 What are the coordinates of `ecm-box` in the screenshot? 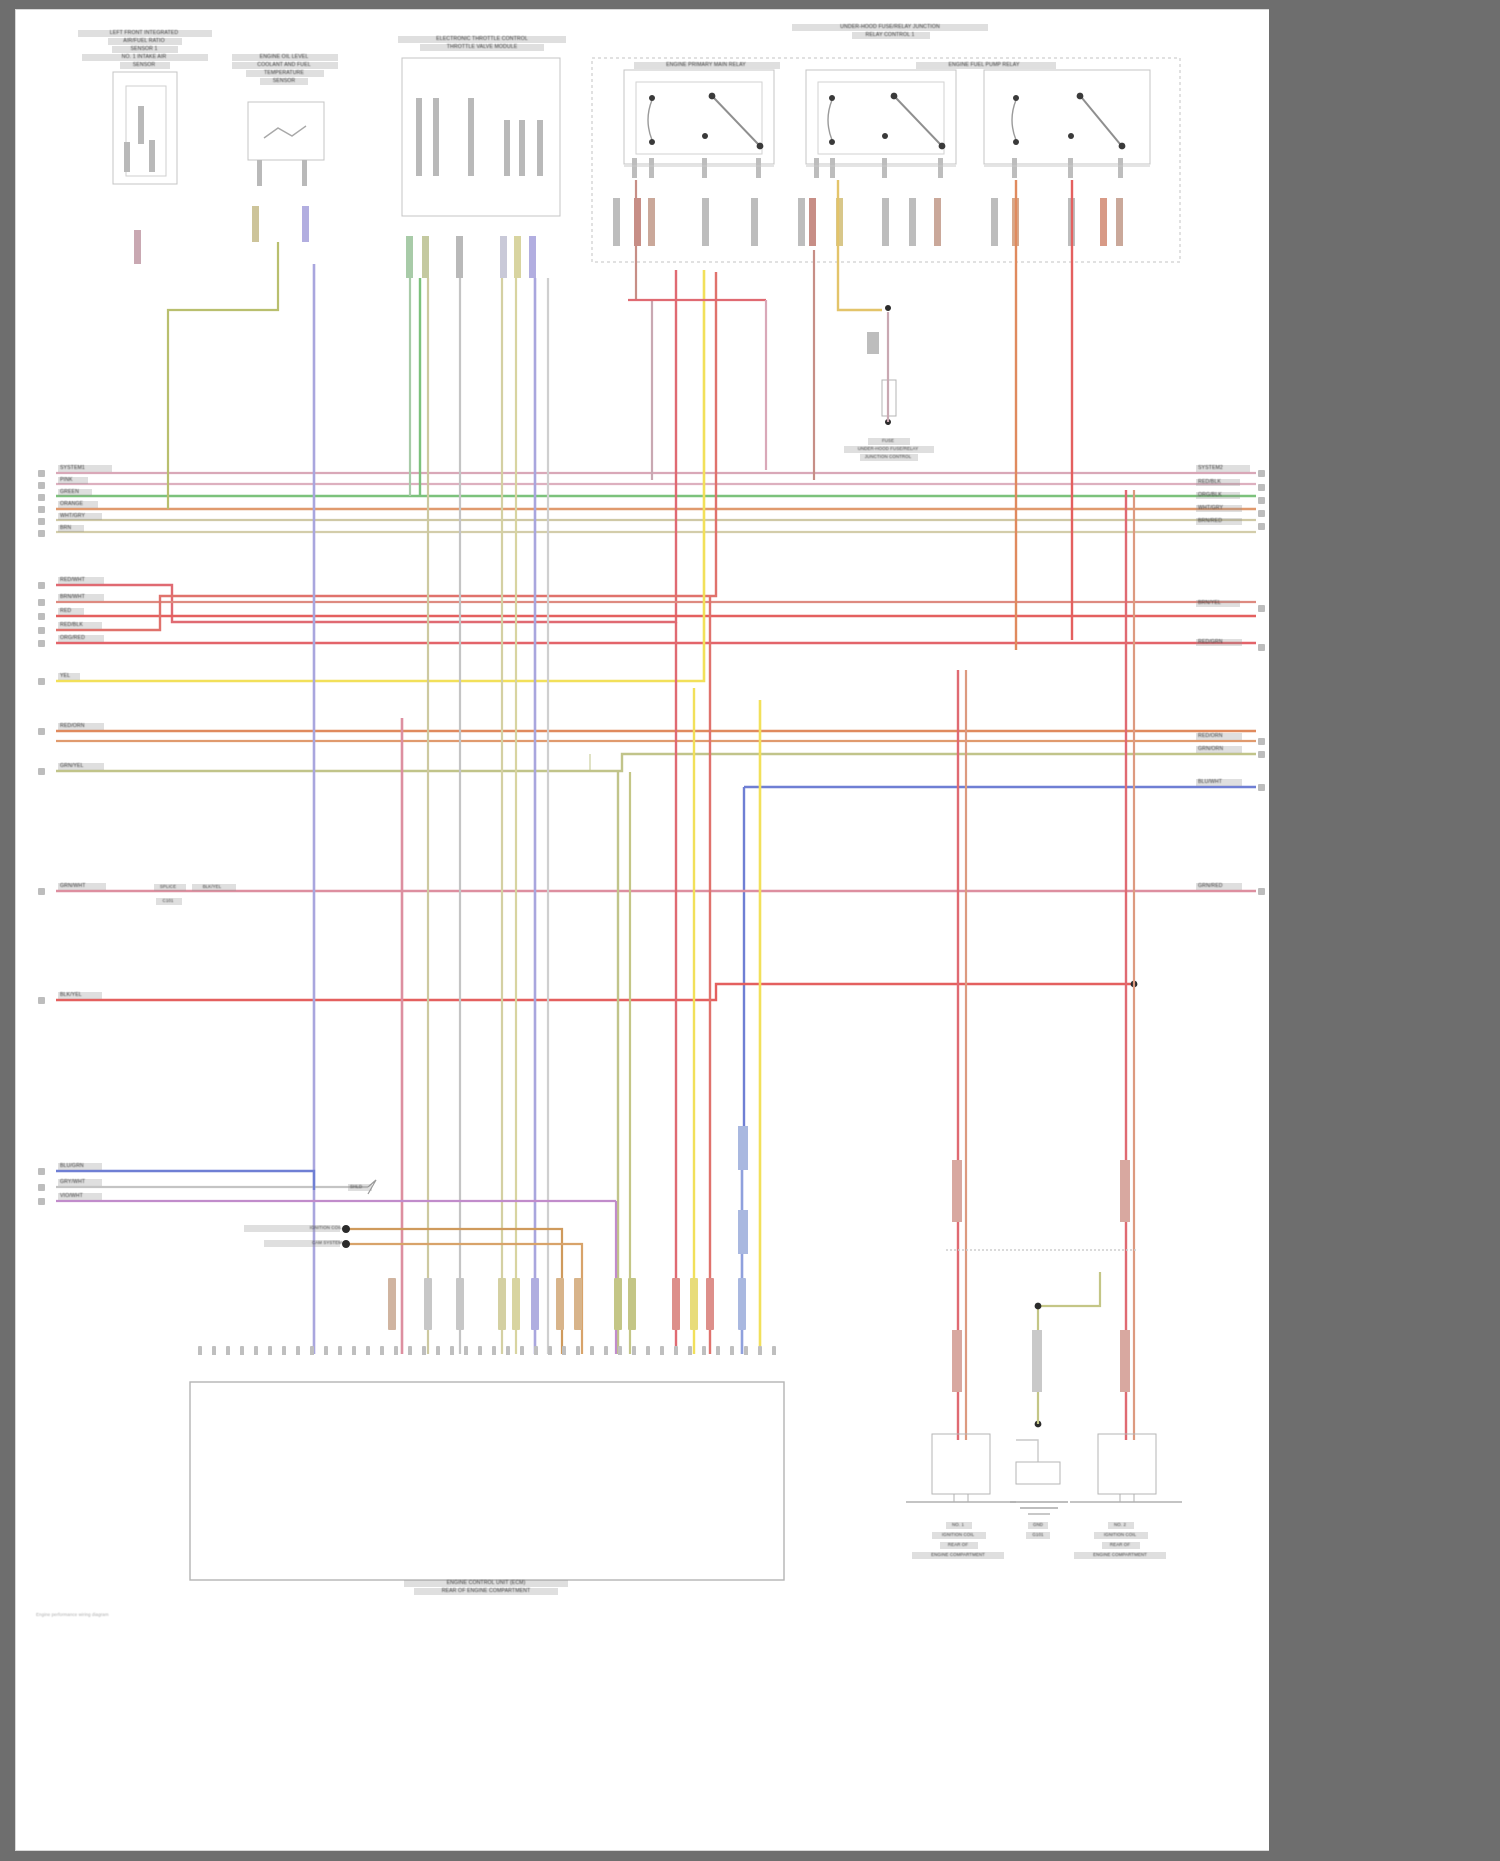 It's located at (487, 1481).